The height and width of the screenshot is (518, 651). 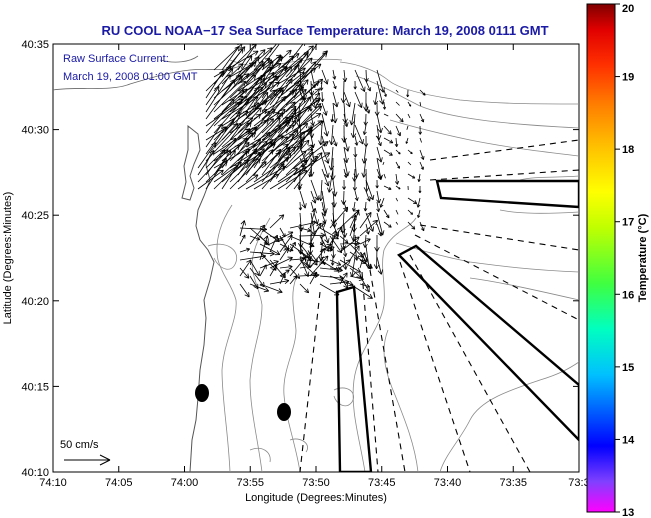 I want to click on y-tick-label: 40:20, so click(x=35, y=302).